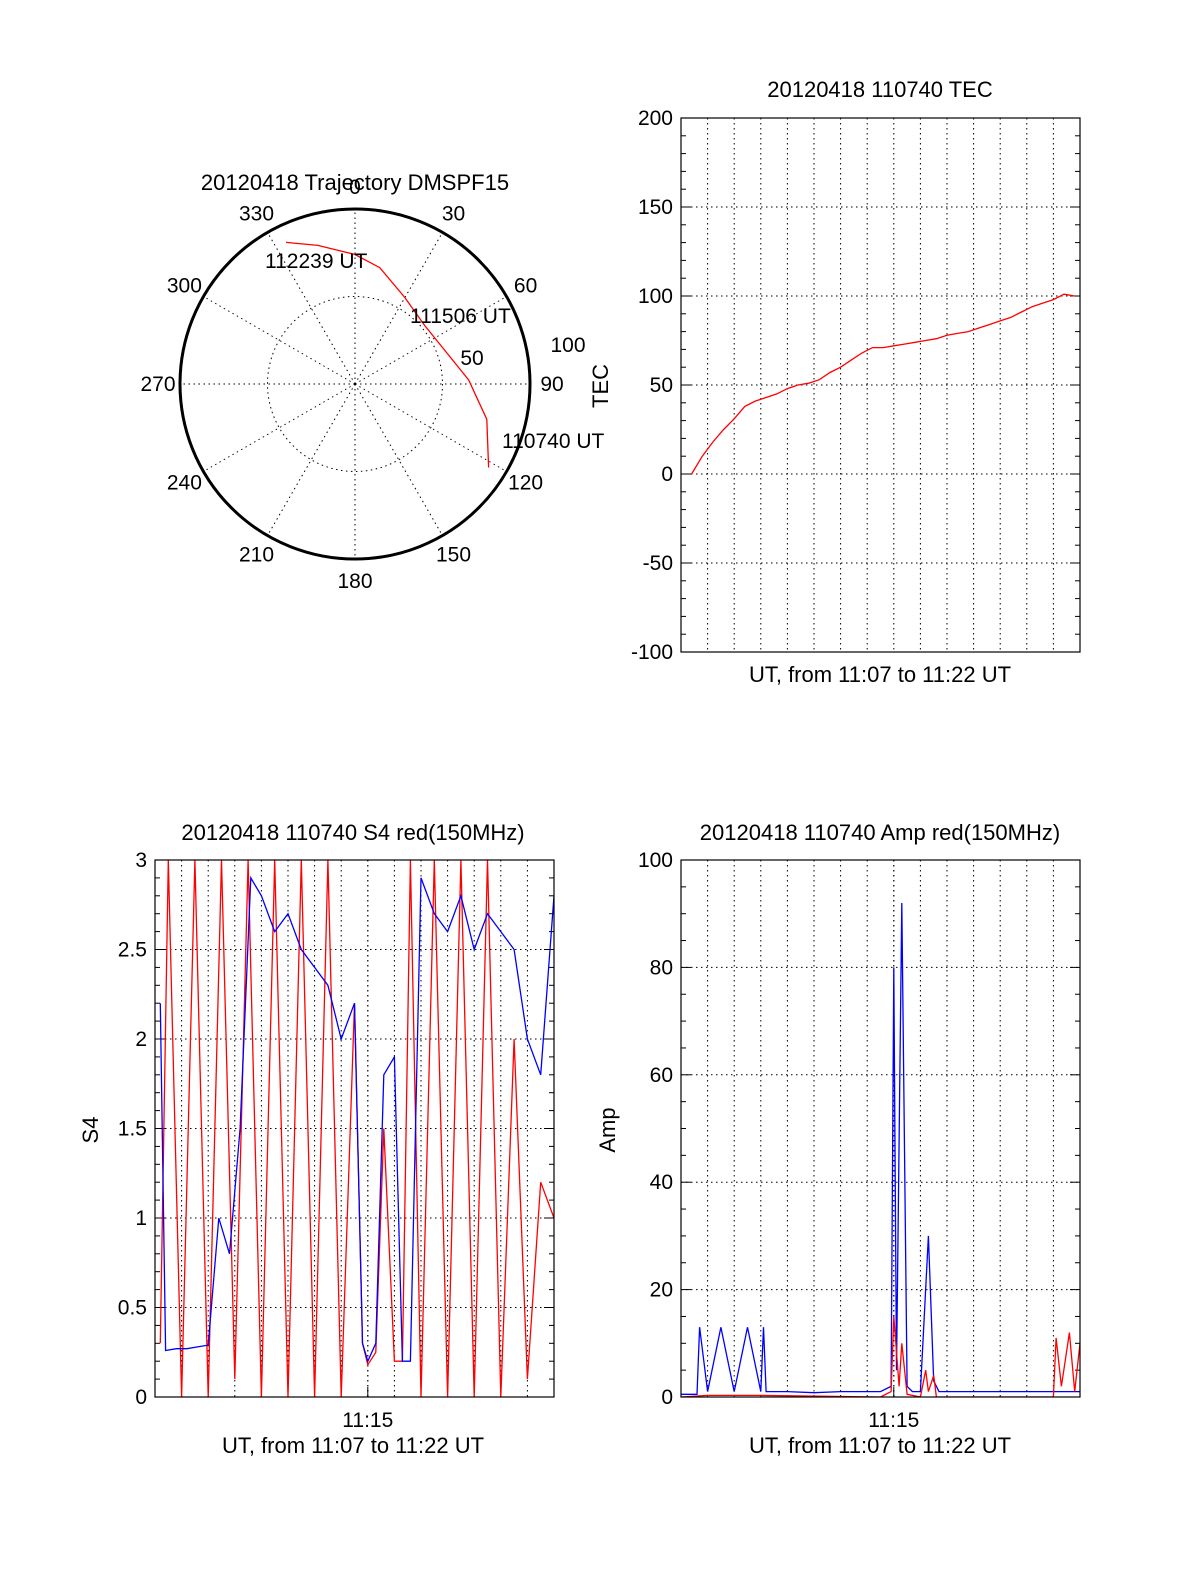 The image size is (1200, 1575). Describe the element at coordinates (661, 967) in the screenshot. I see `y-tick-label: 80` at that location.